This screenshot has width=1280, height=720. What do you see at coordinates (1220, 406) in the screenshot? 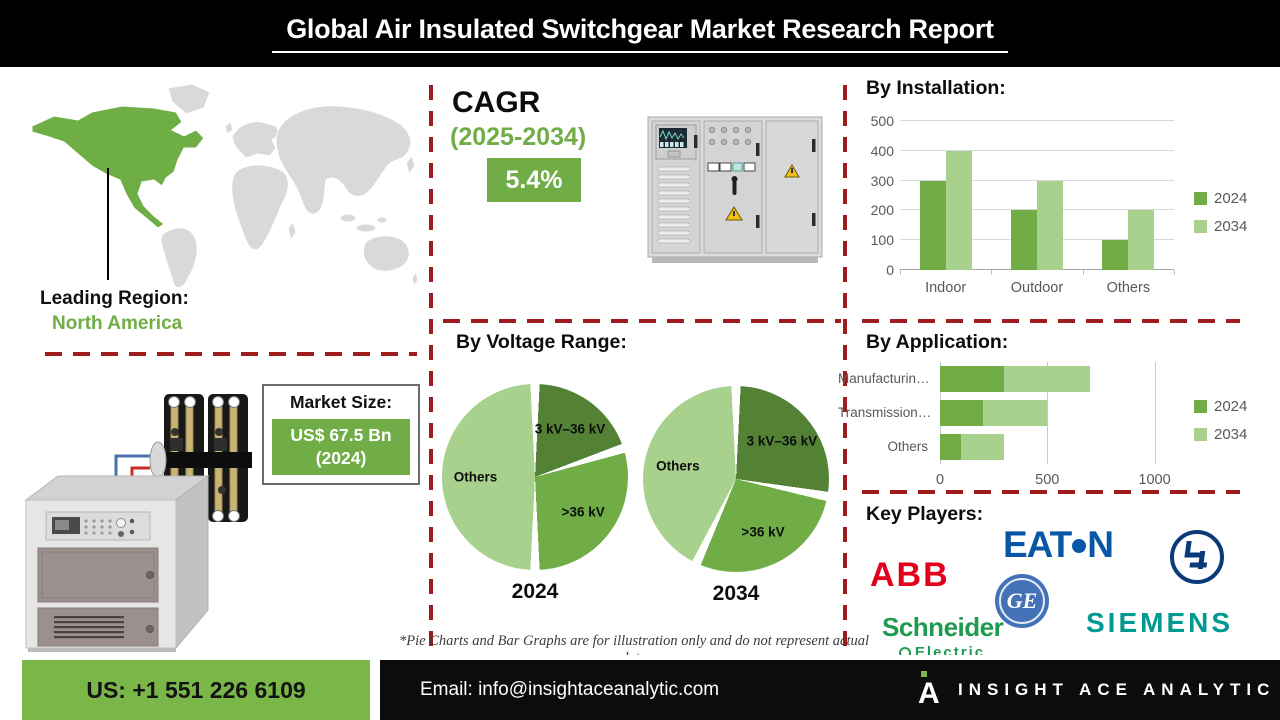
I see `legend-item-2024: 2024` at bounding box center [1220, 406].